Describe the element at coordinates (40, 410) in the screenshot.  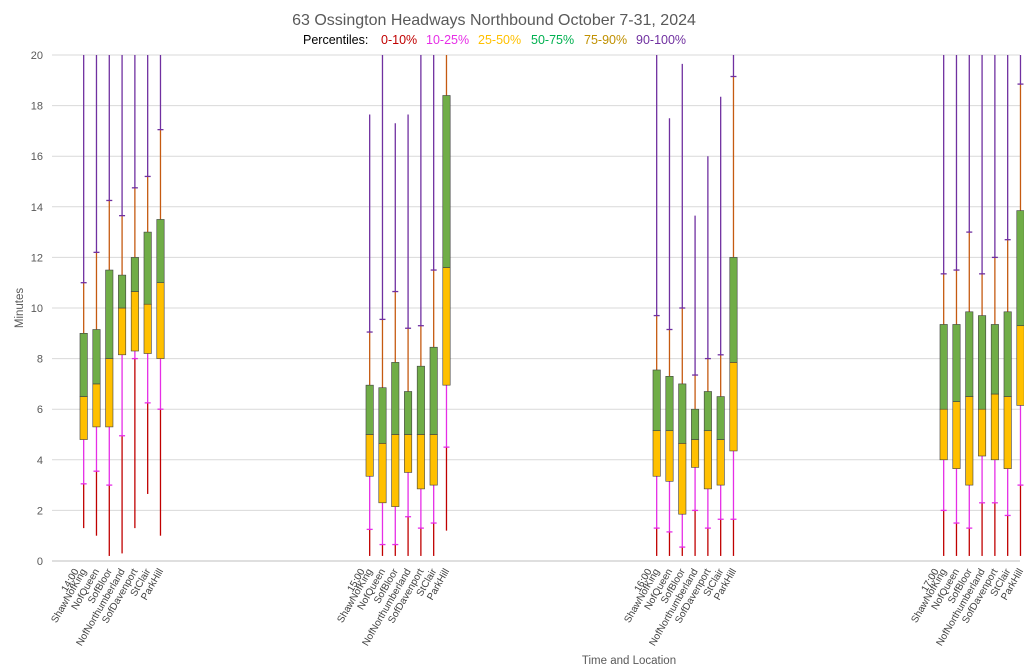
I see `y-tick-label: 6` at that location.